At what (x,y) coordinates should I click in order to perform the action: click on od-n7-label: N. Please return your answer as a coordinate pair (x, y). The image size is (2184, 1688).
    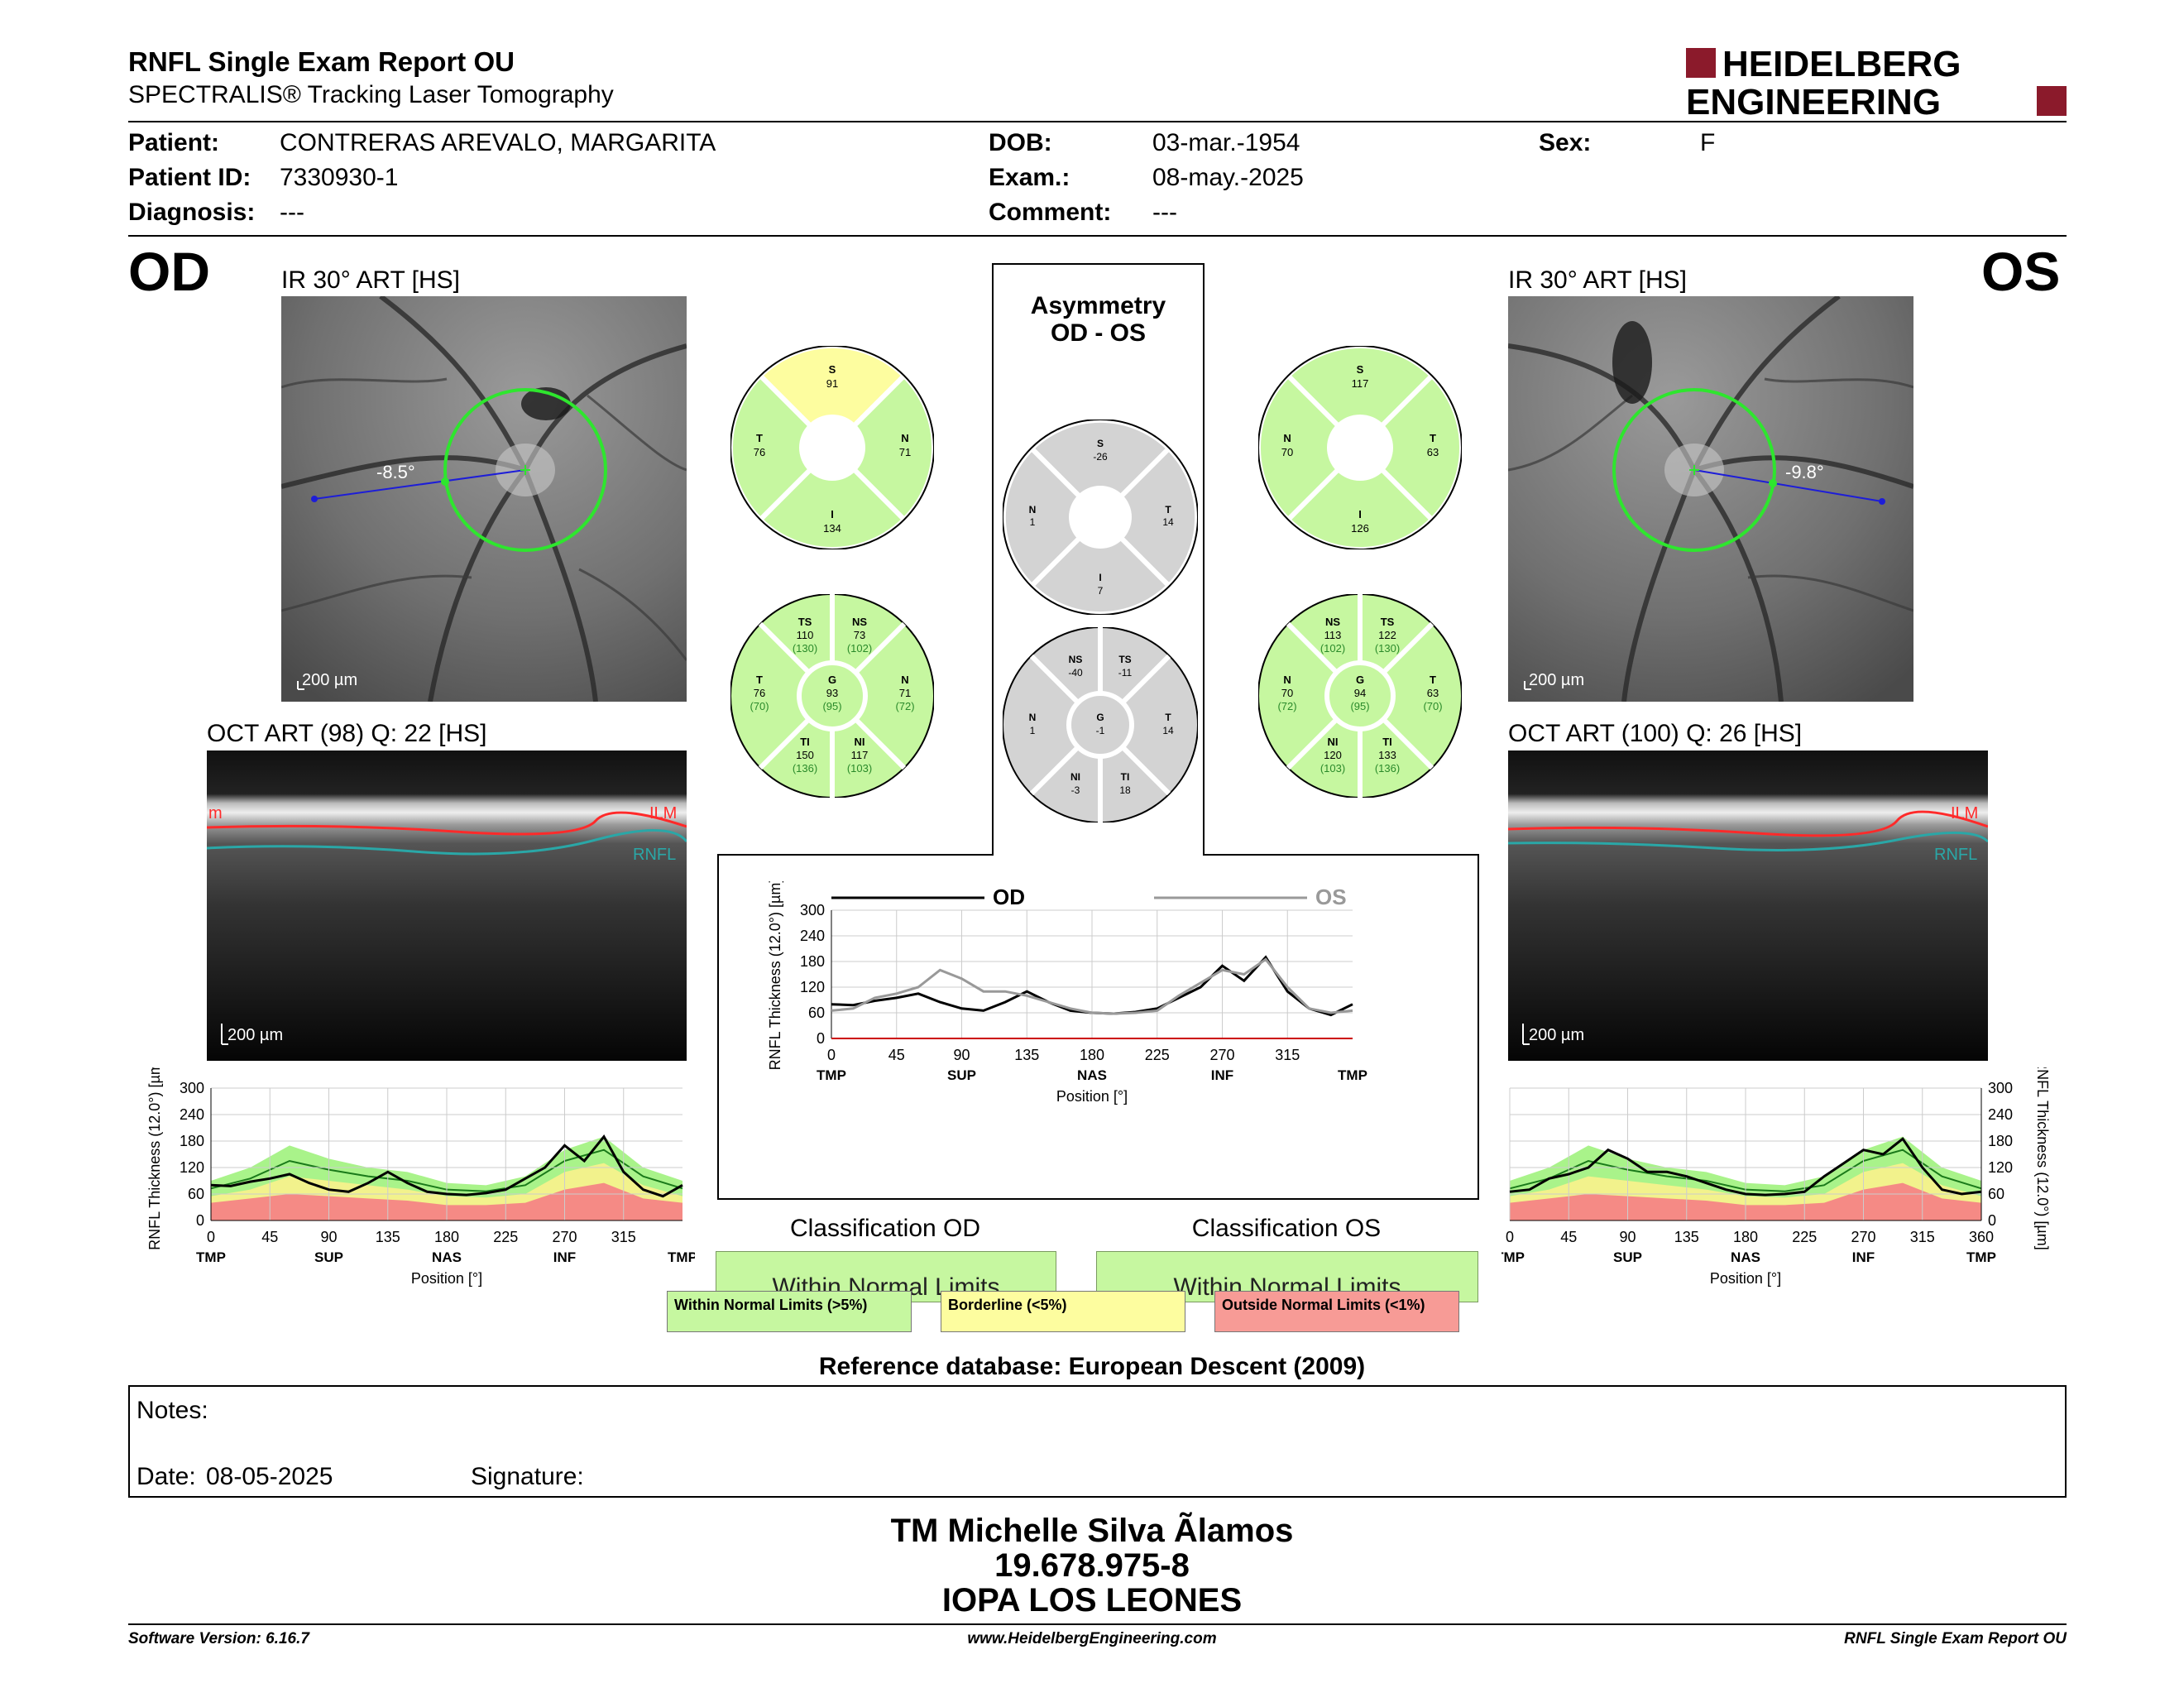
    Looking at the image, I should click on (904, 680).